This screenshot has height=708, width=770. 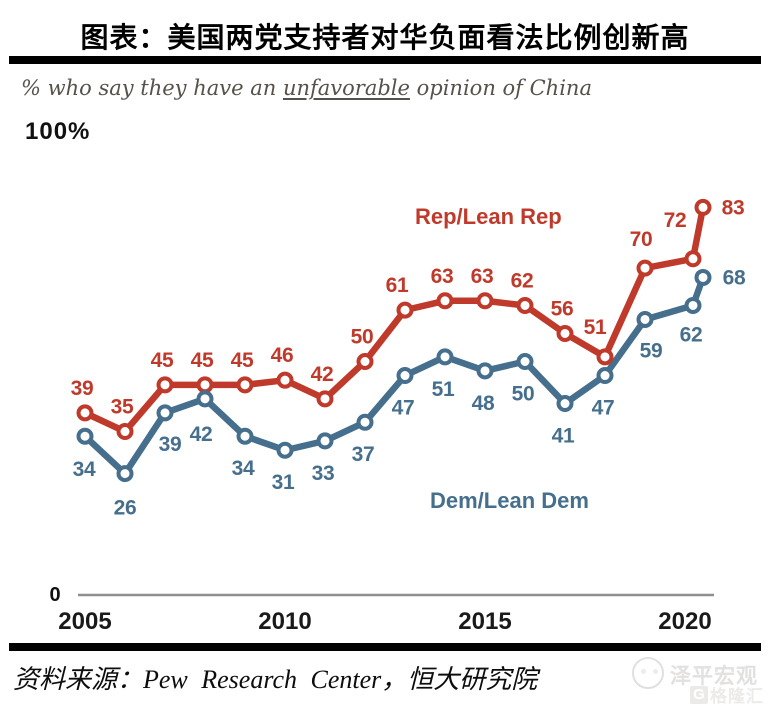 I want to click on subtitle-prefix: % who say they have an, so click(x=152, y=88).